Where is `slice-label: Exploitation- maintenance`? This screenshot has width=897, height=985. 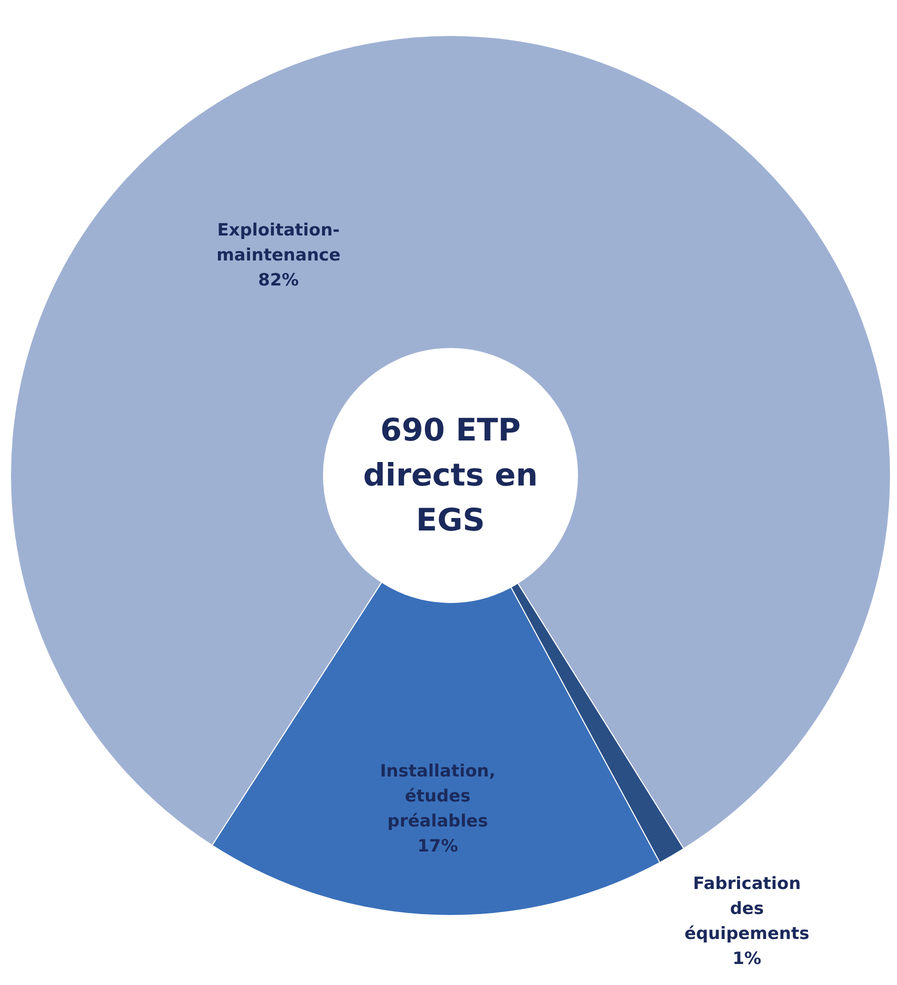 slice-label: Exploitation- maintenance is located at coordinates (278, 243).